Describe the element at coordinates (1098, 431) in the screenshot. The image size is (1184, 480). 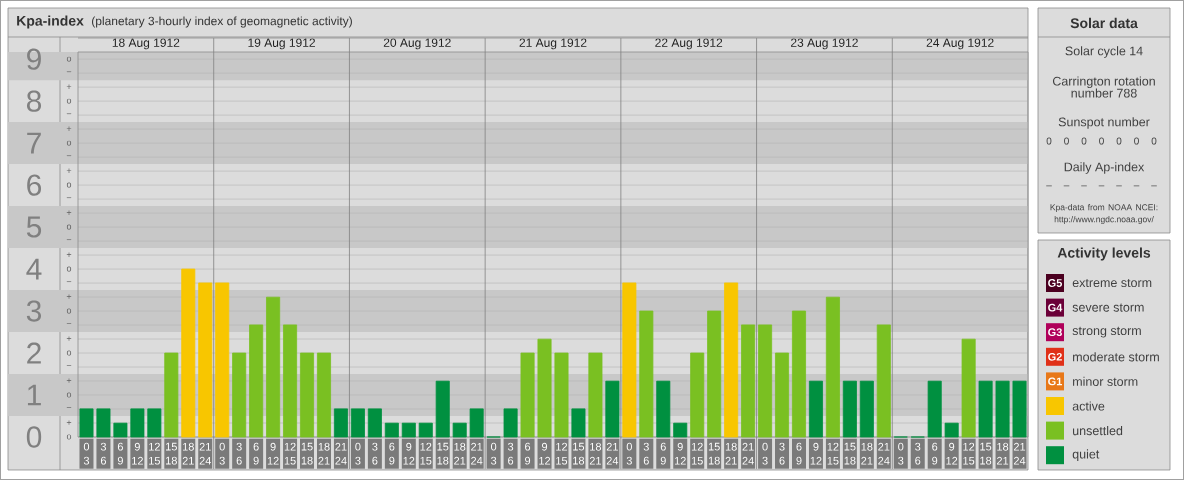
I see `legend-label: unsettled` at that location.